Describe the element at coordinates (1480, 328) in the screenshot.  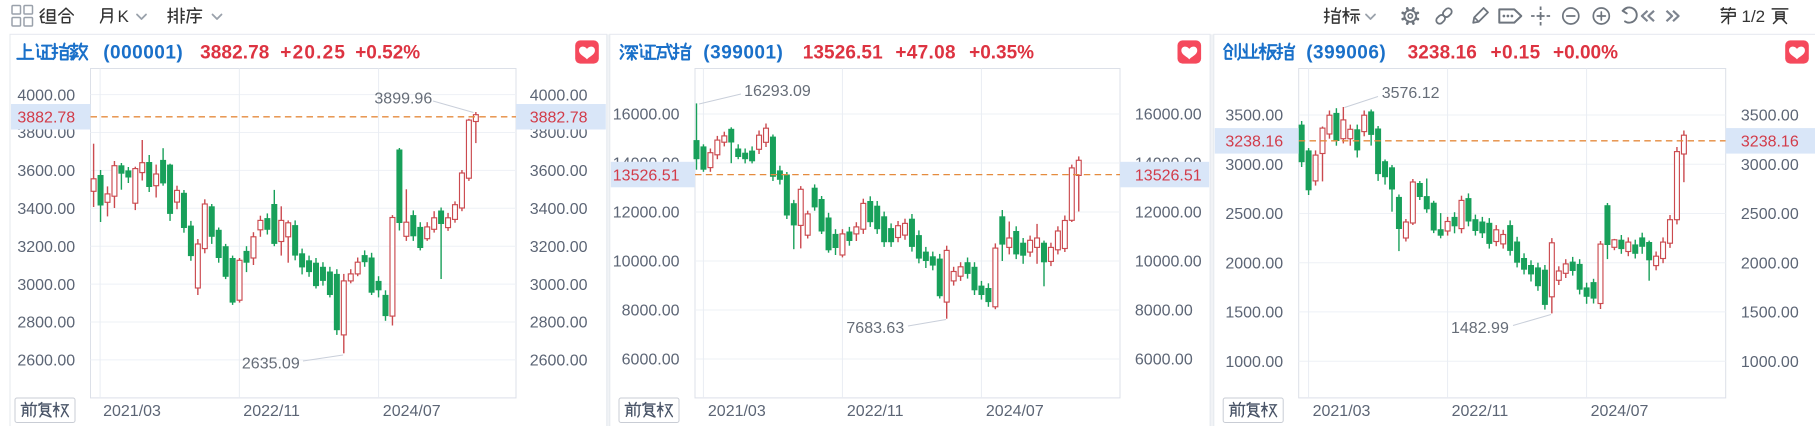
I see `svg-text: 1482.99` at that location.